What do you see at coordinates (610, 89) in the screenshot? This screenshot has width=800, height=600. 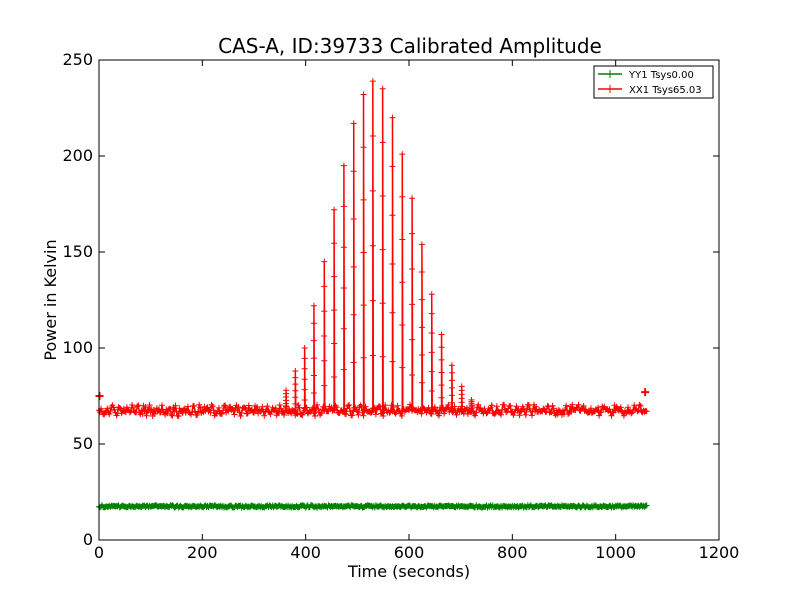 I see `legend-marker-xx1` at bounding box center [610, 89].